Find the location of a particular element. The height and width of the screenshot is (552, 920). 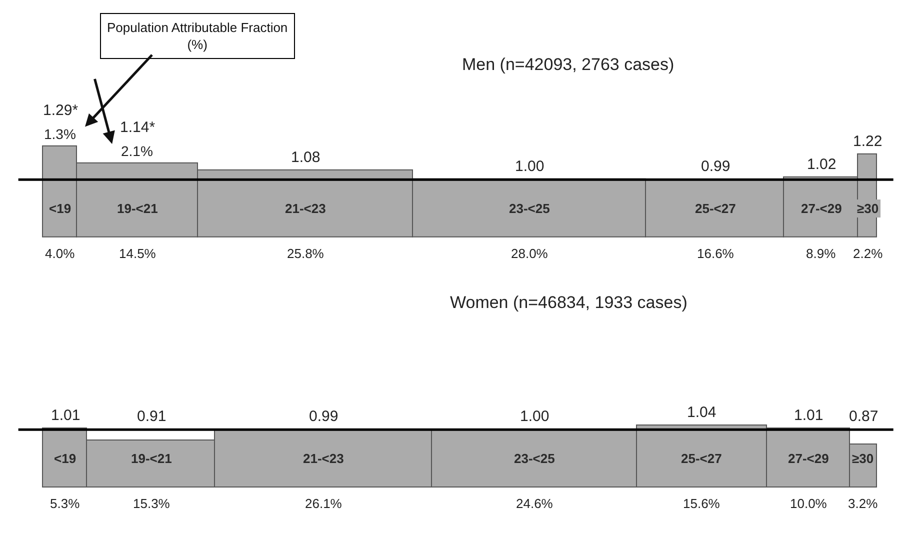

data-label: 1.02 is located at coordinates (821, 164).